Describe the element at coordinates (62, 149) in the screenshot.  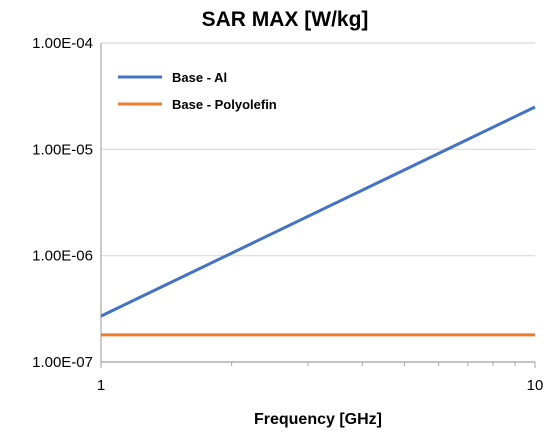
I see `y-tick-label: 1.00E-05` at that location.